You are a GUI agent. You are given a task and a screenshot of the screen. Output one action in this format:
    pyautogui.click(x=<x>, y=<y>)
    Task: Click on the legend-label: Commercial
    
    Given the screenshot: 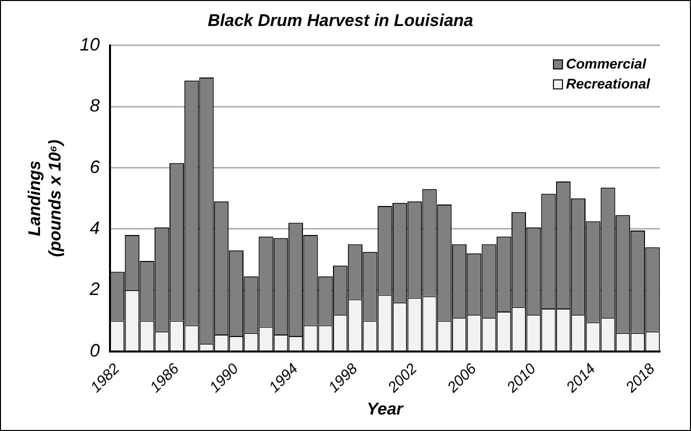 What is the action you would take?
    pyautogui.click(x=607, y=63)
    